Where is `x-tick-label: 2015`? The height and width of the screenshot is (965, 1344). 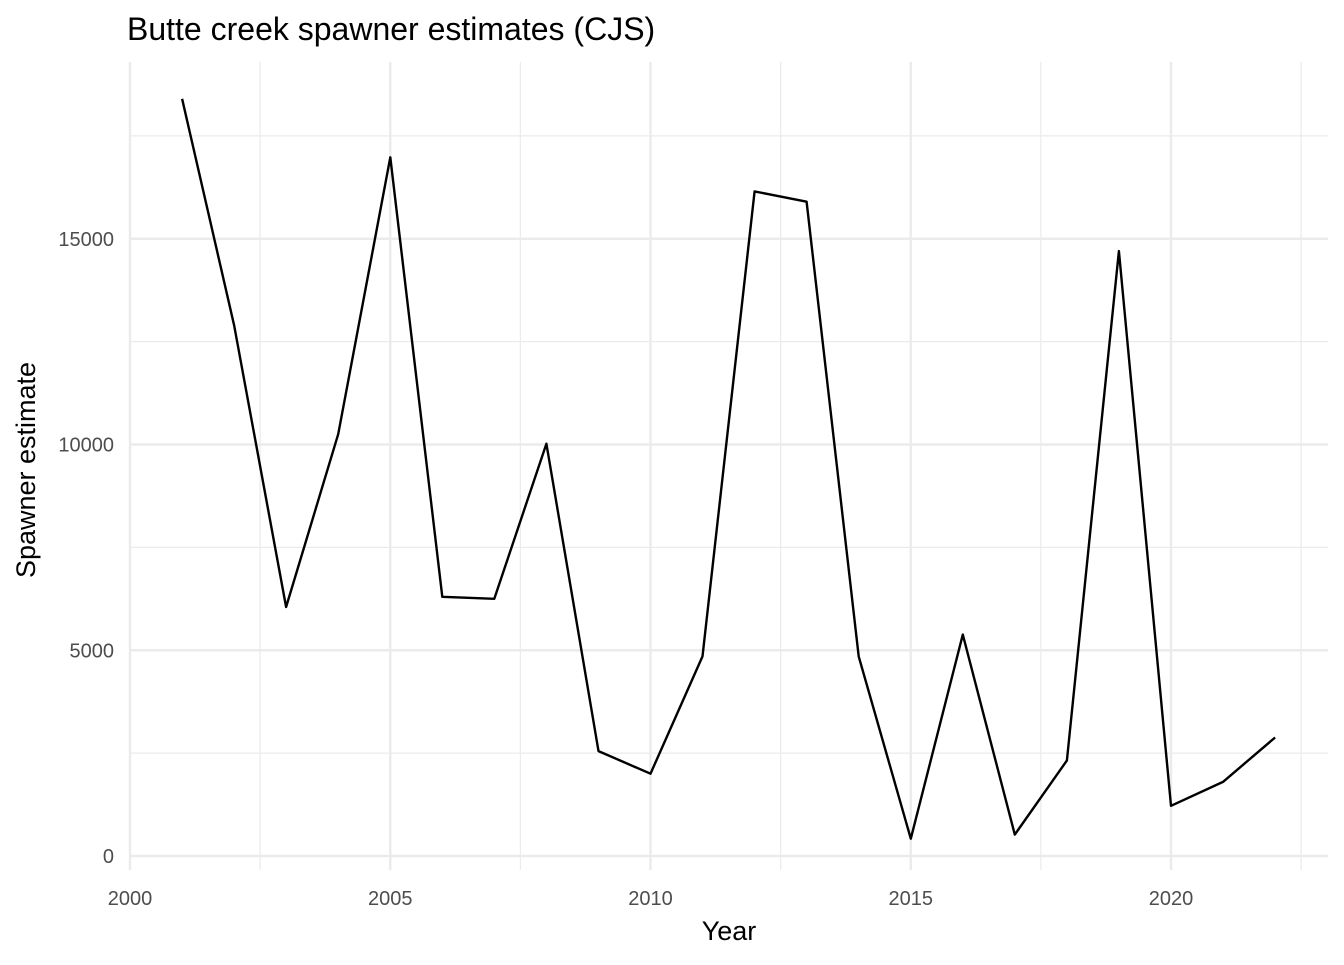 x-tick-label: 2015 is located at coordinates (911, 899).